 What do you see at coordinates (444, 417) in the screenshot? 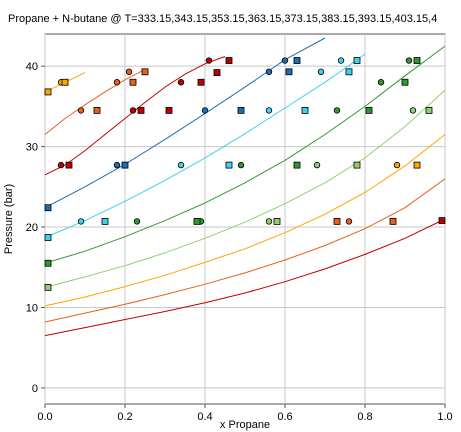
I see `x-tick-label: 1.0` at bounding box center [444, 417].